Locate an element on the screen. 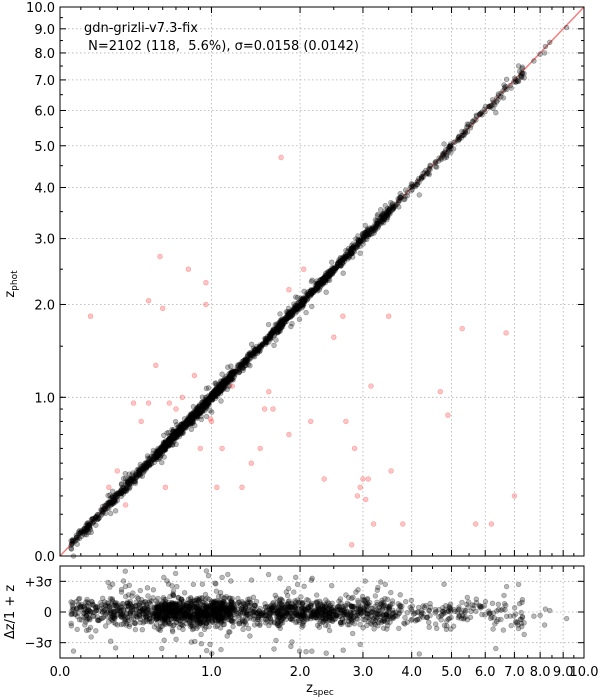 Image resolution: width=600 pixels, height=700 pixels. residual-y-tick-label: 0 is located at coordinates (48, 613).